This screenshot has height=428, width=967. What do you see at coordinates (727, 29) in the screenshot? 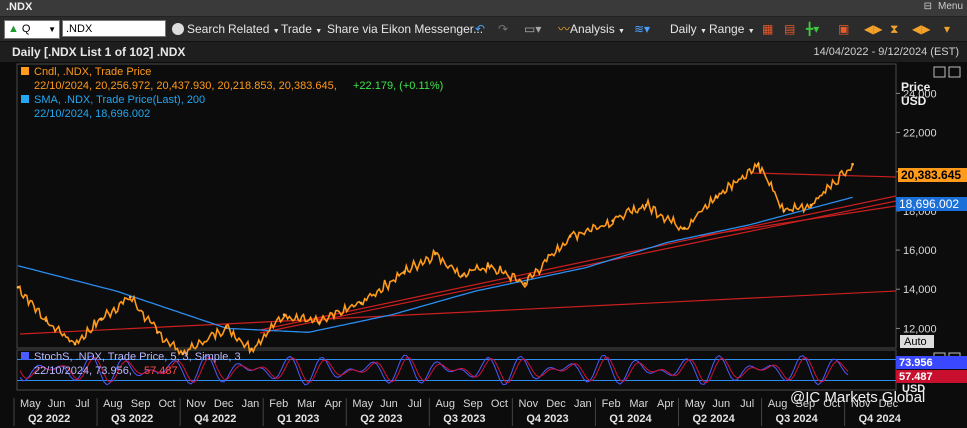
I see `range-label: Range` at bounding box center [727, 29].